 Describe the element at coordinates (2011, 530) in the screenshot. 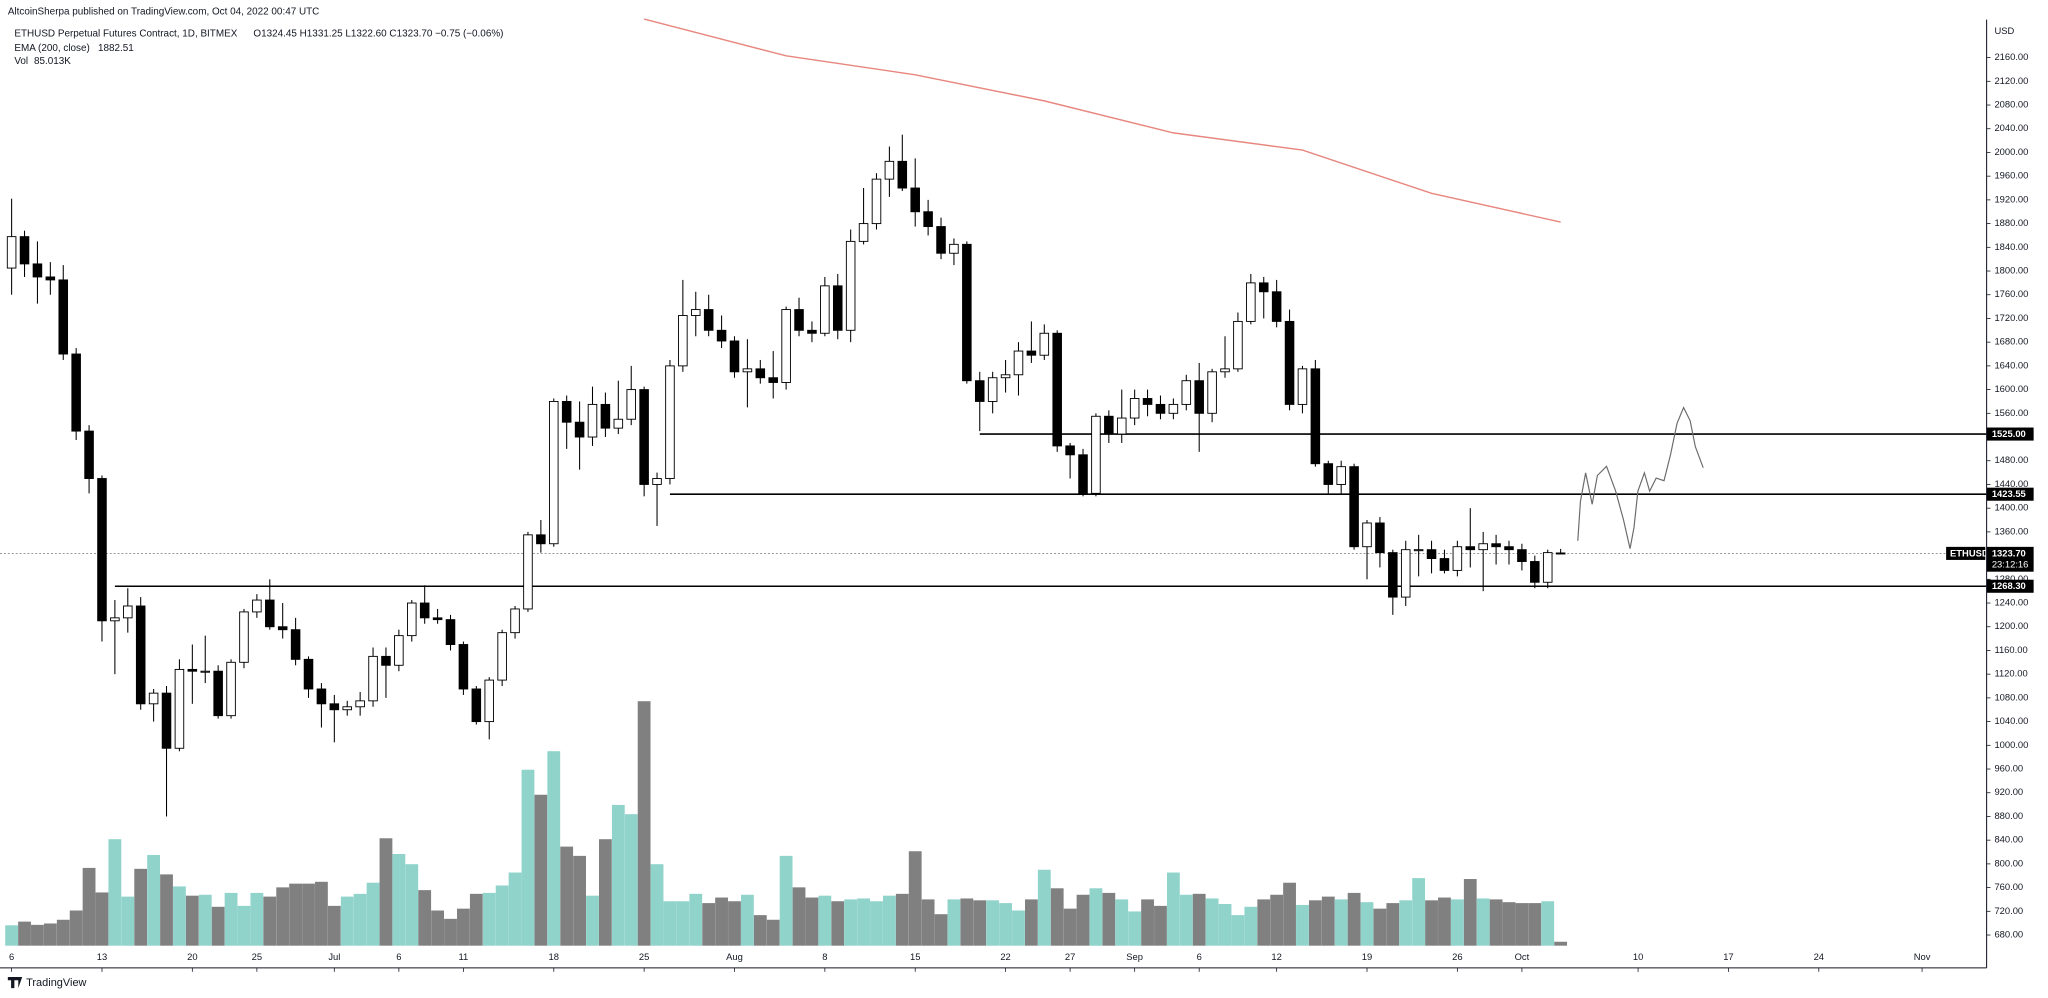

I see `y-tick-label: 1360.00` at that location.